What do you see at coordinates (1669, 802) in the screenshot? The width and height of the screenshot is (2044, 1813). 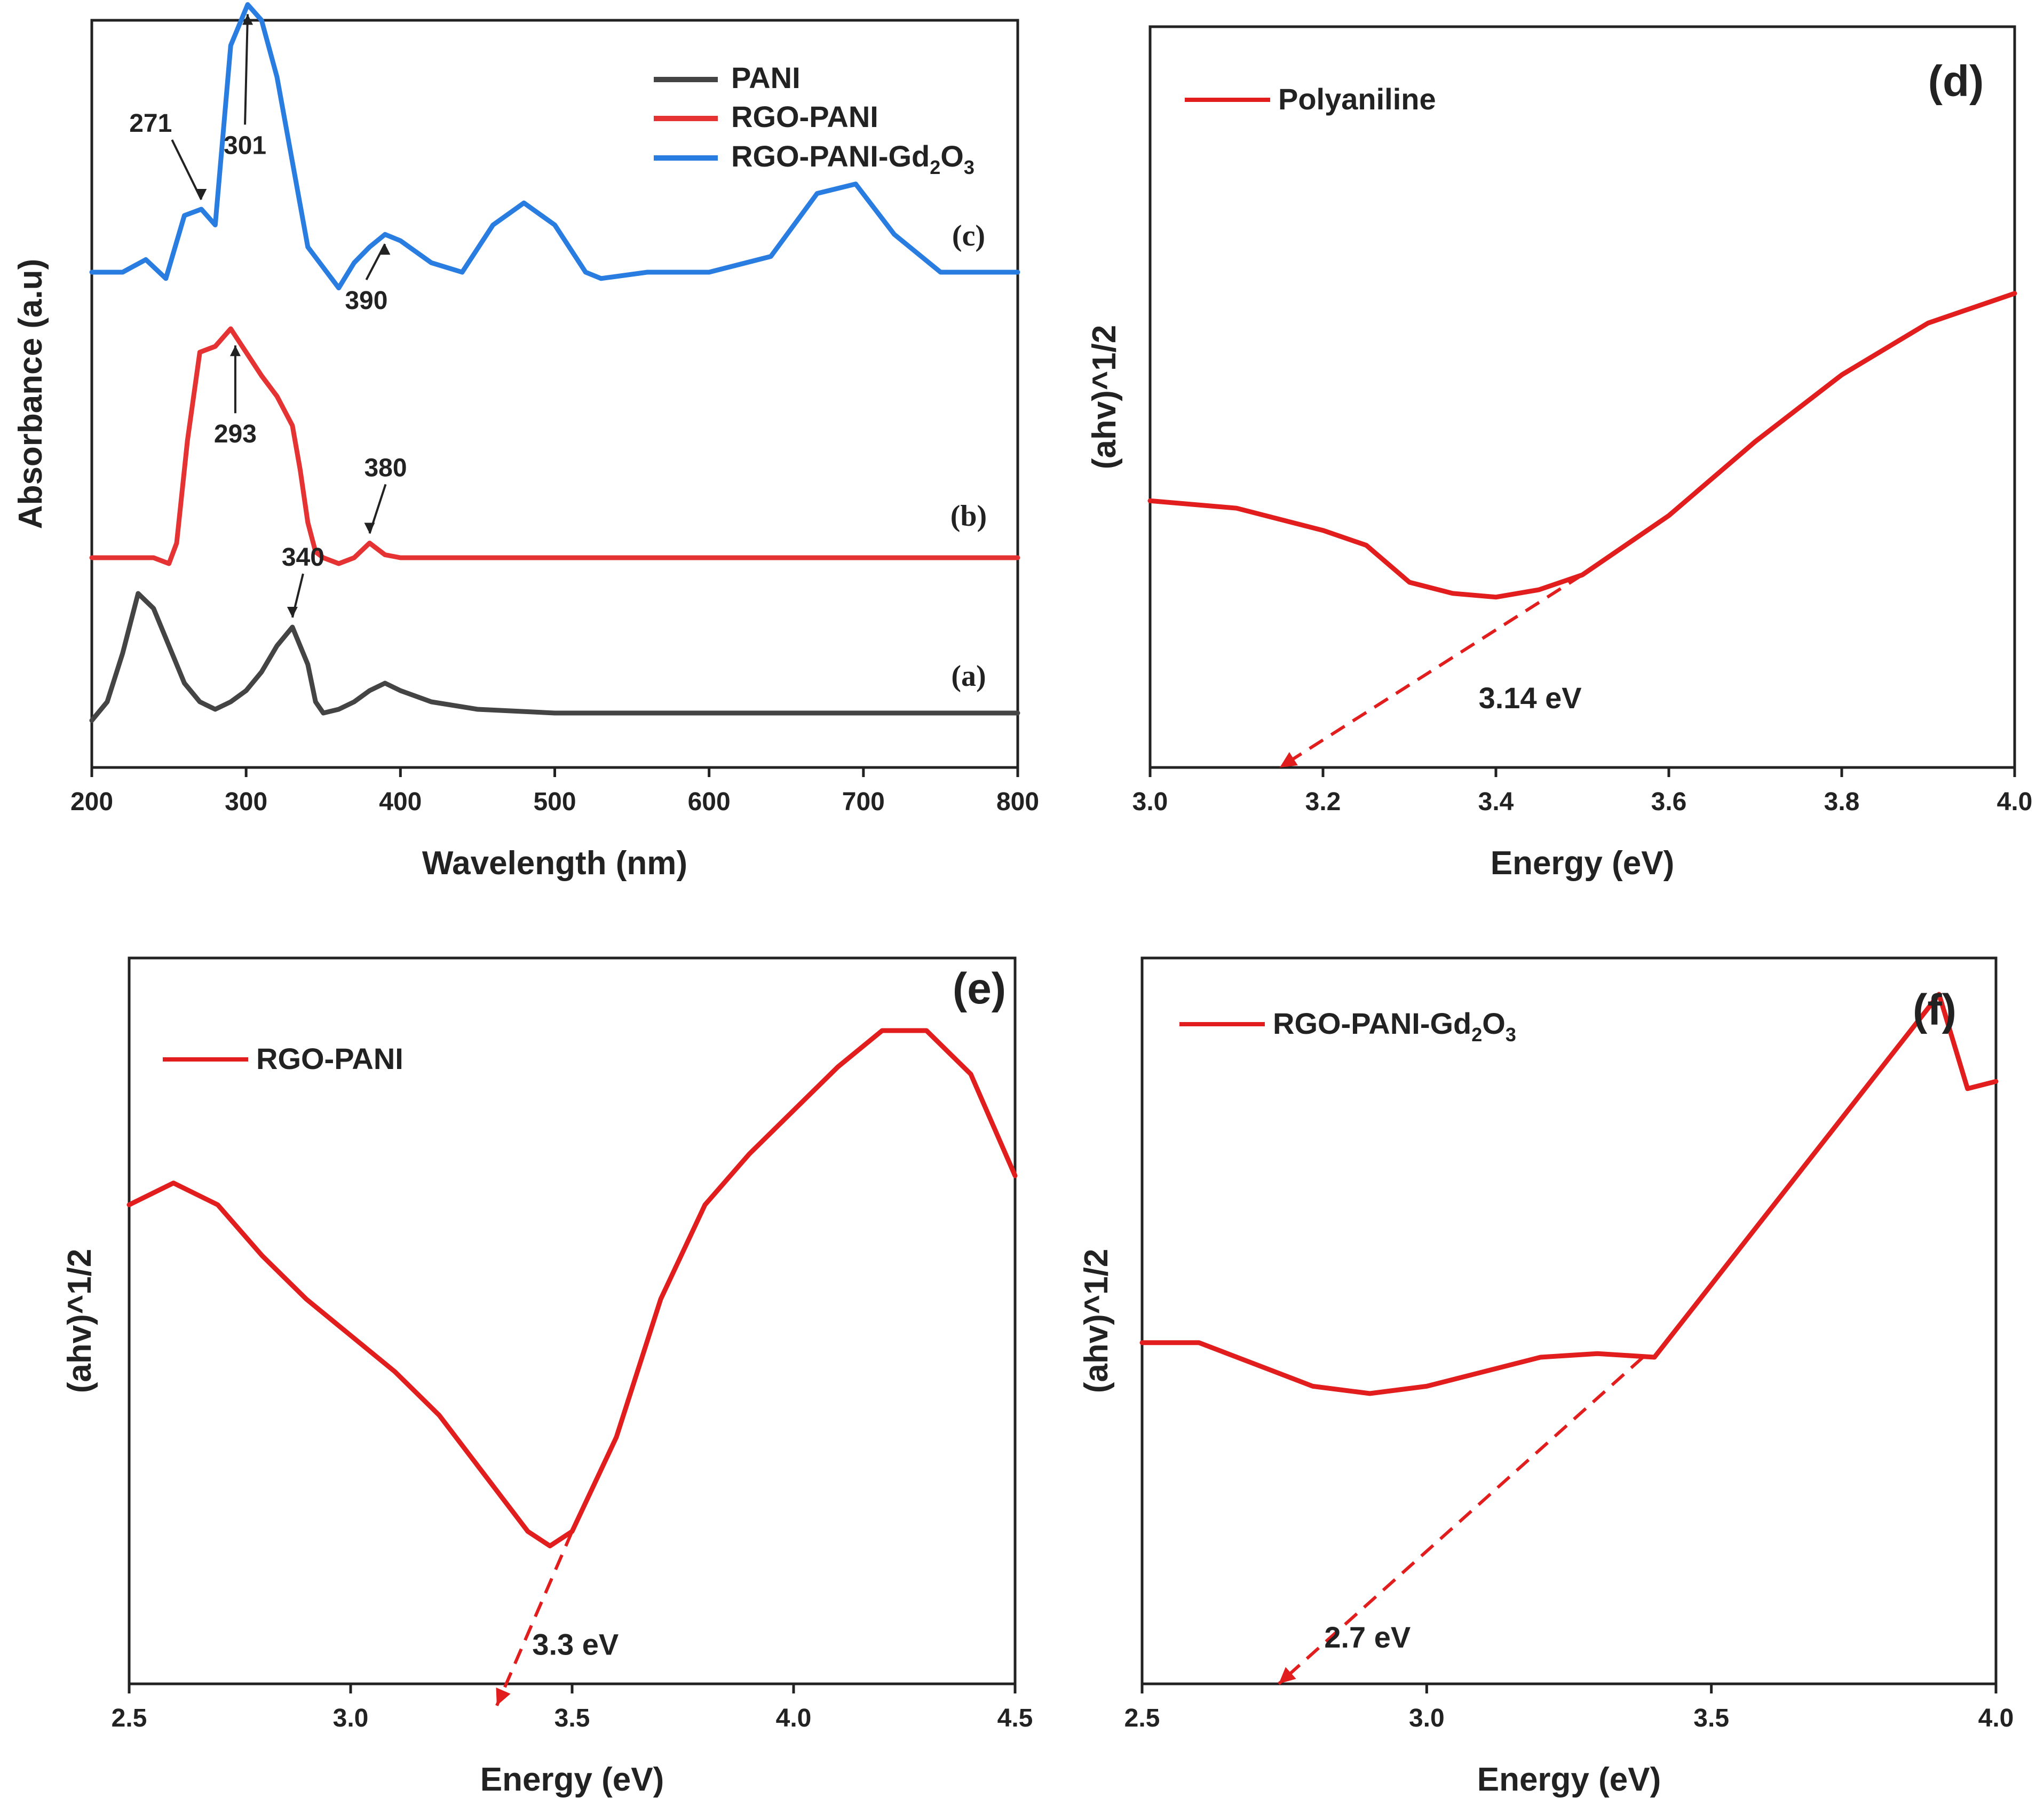 I see `x-tick-label: 3.6` at bounding box center [1669, 802].